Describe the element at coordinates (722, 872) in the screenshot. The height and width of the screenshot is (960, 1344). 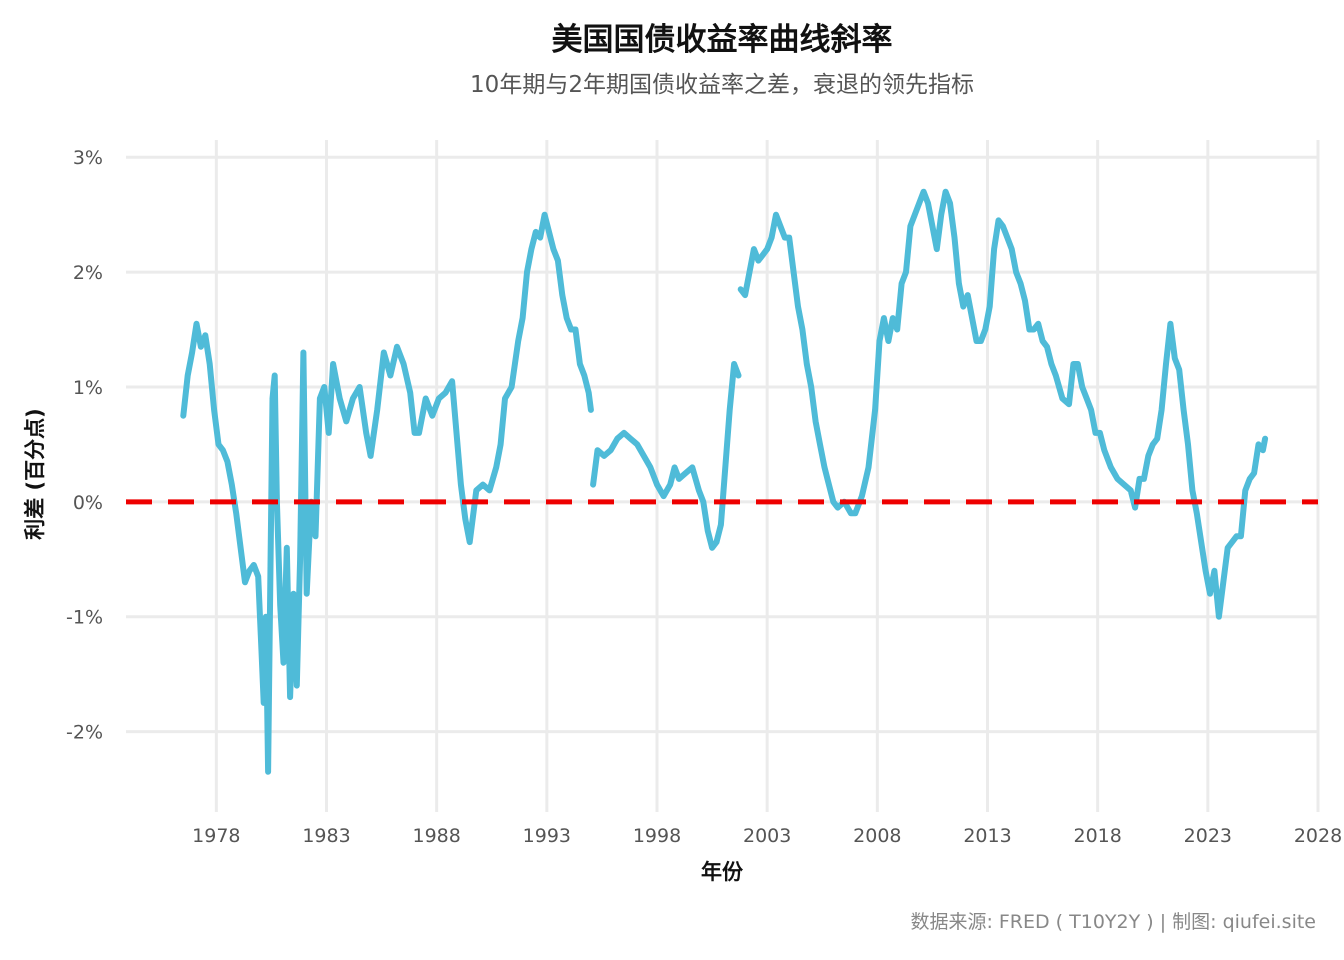
I see `x-axis-label: 年份` at that location.